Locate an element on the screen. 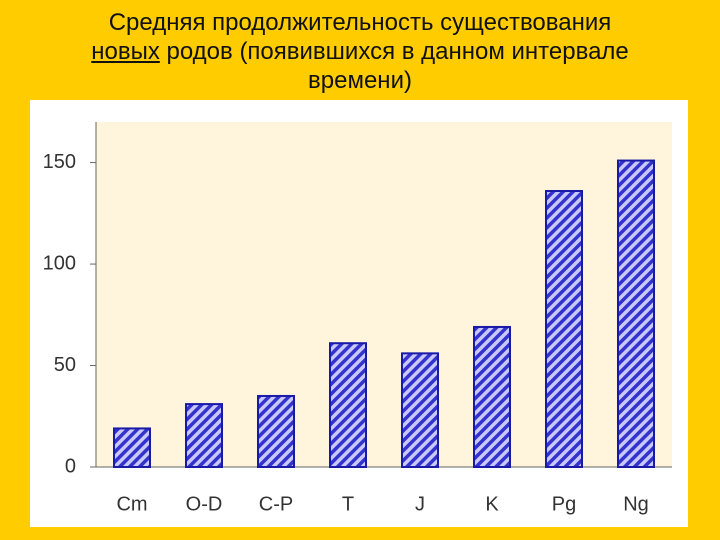  x-tick-label: J is located at coordinates (420, 504).